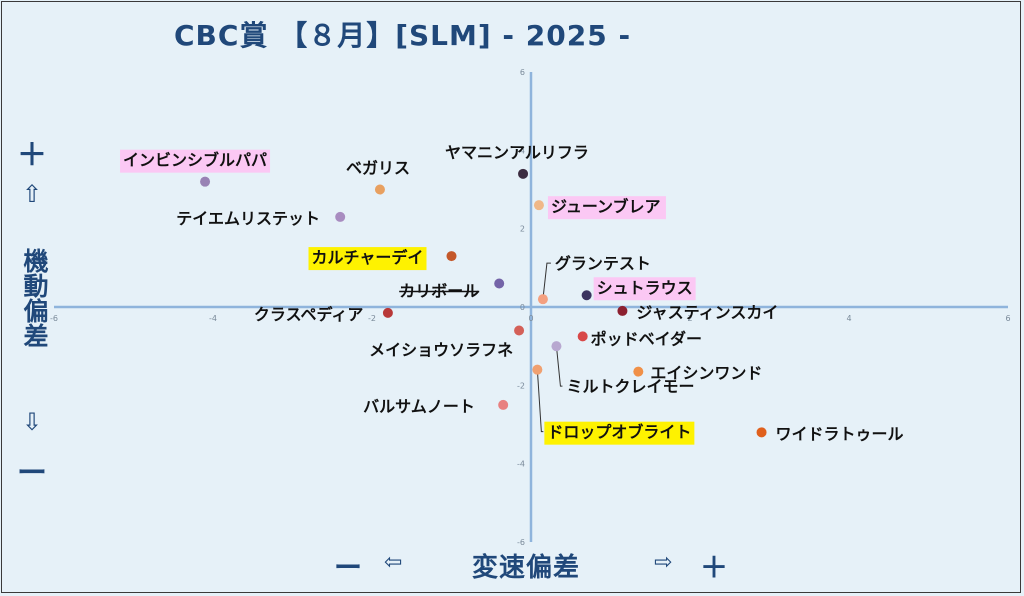 The width and height of the screenshot is (1024, 596). What do you see at coordinates (521, 542) in the screenshot?
I see `y-tick-label: -6` at bounding box center [521, 542].